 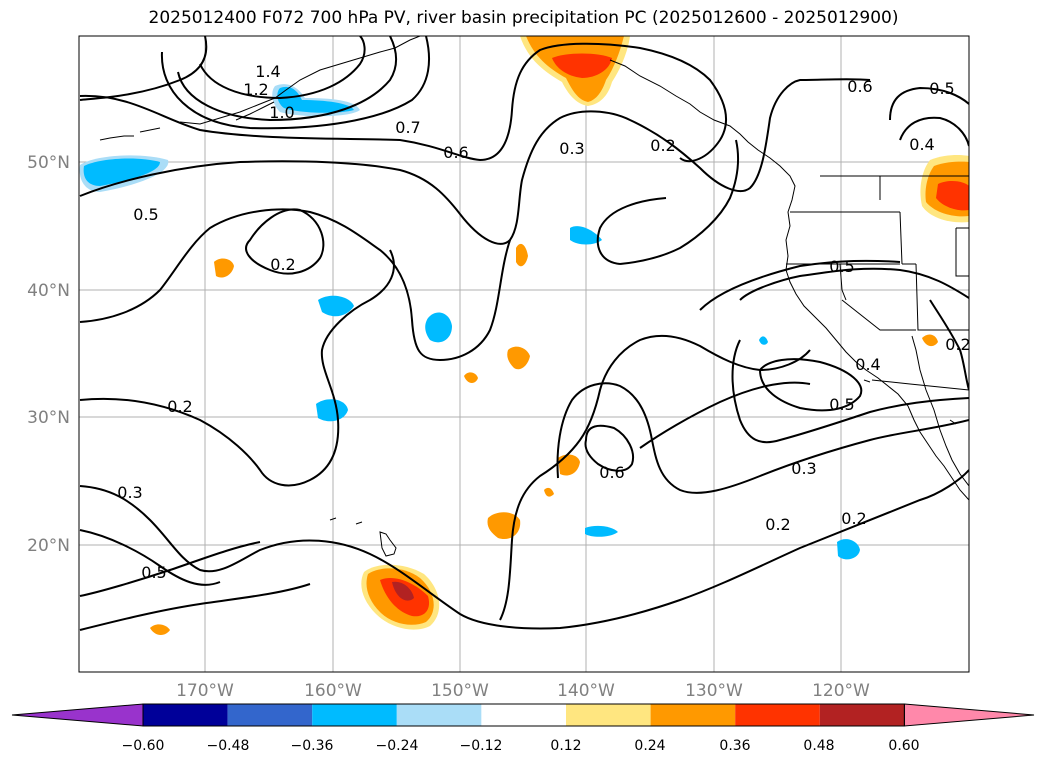 I want to click on colorbar-tick: 0.60, so click(x=903, y=746).